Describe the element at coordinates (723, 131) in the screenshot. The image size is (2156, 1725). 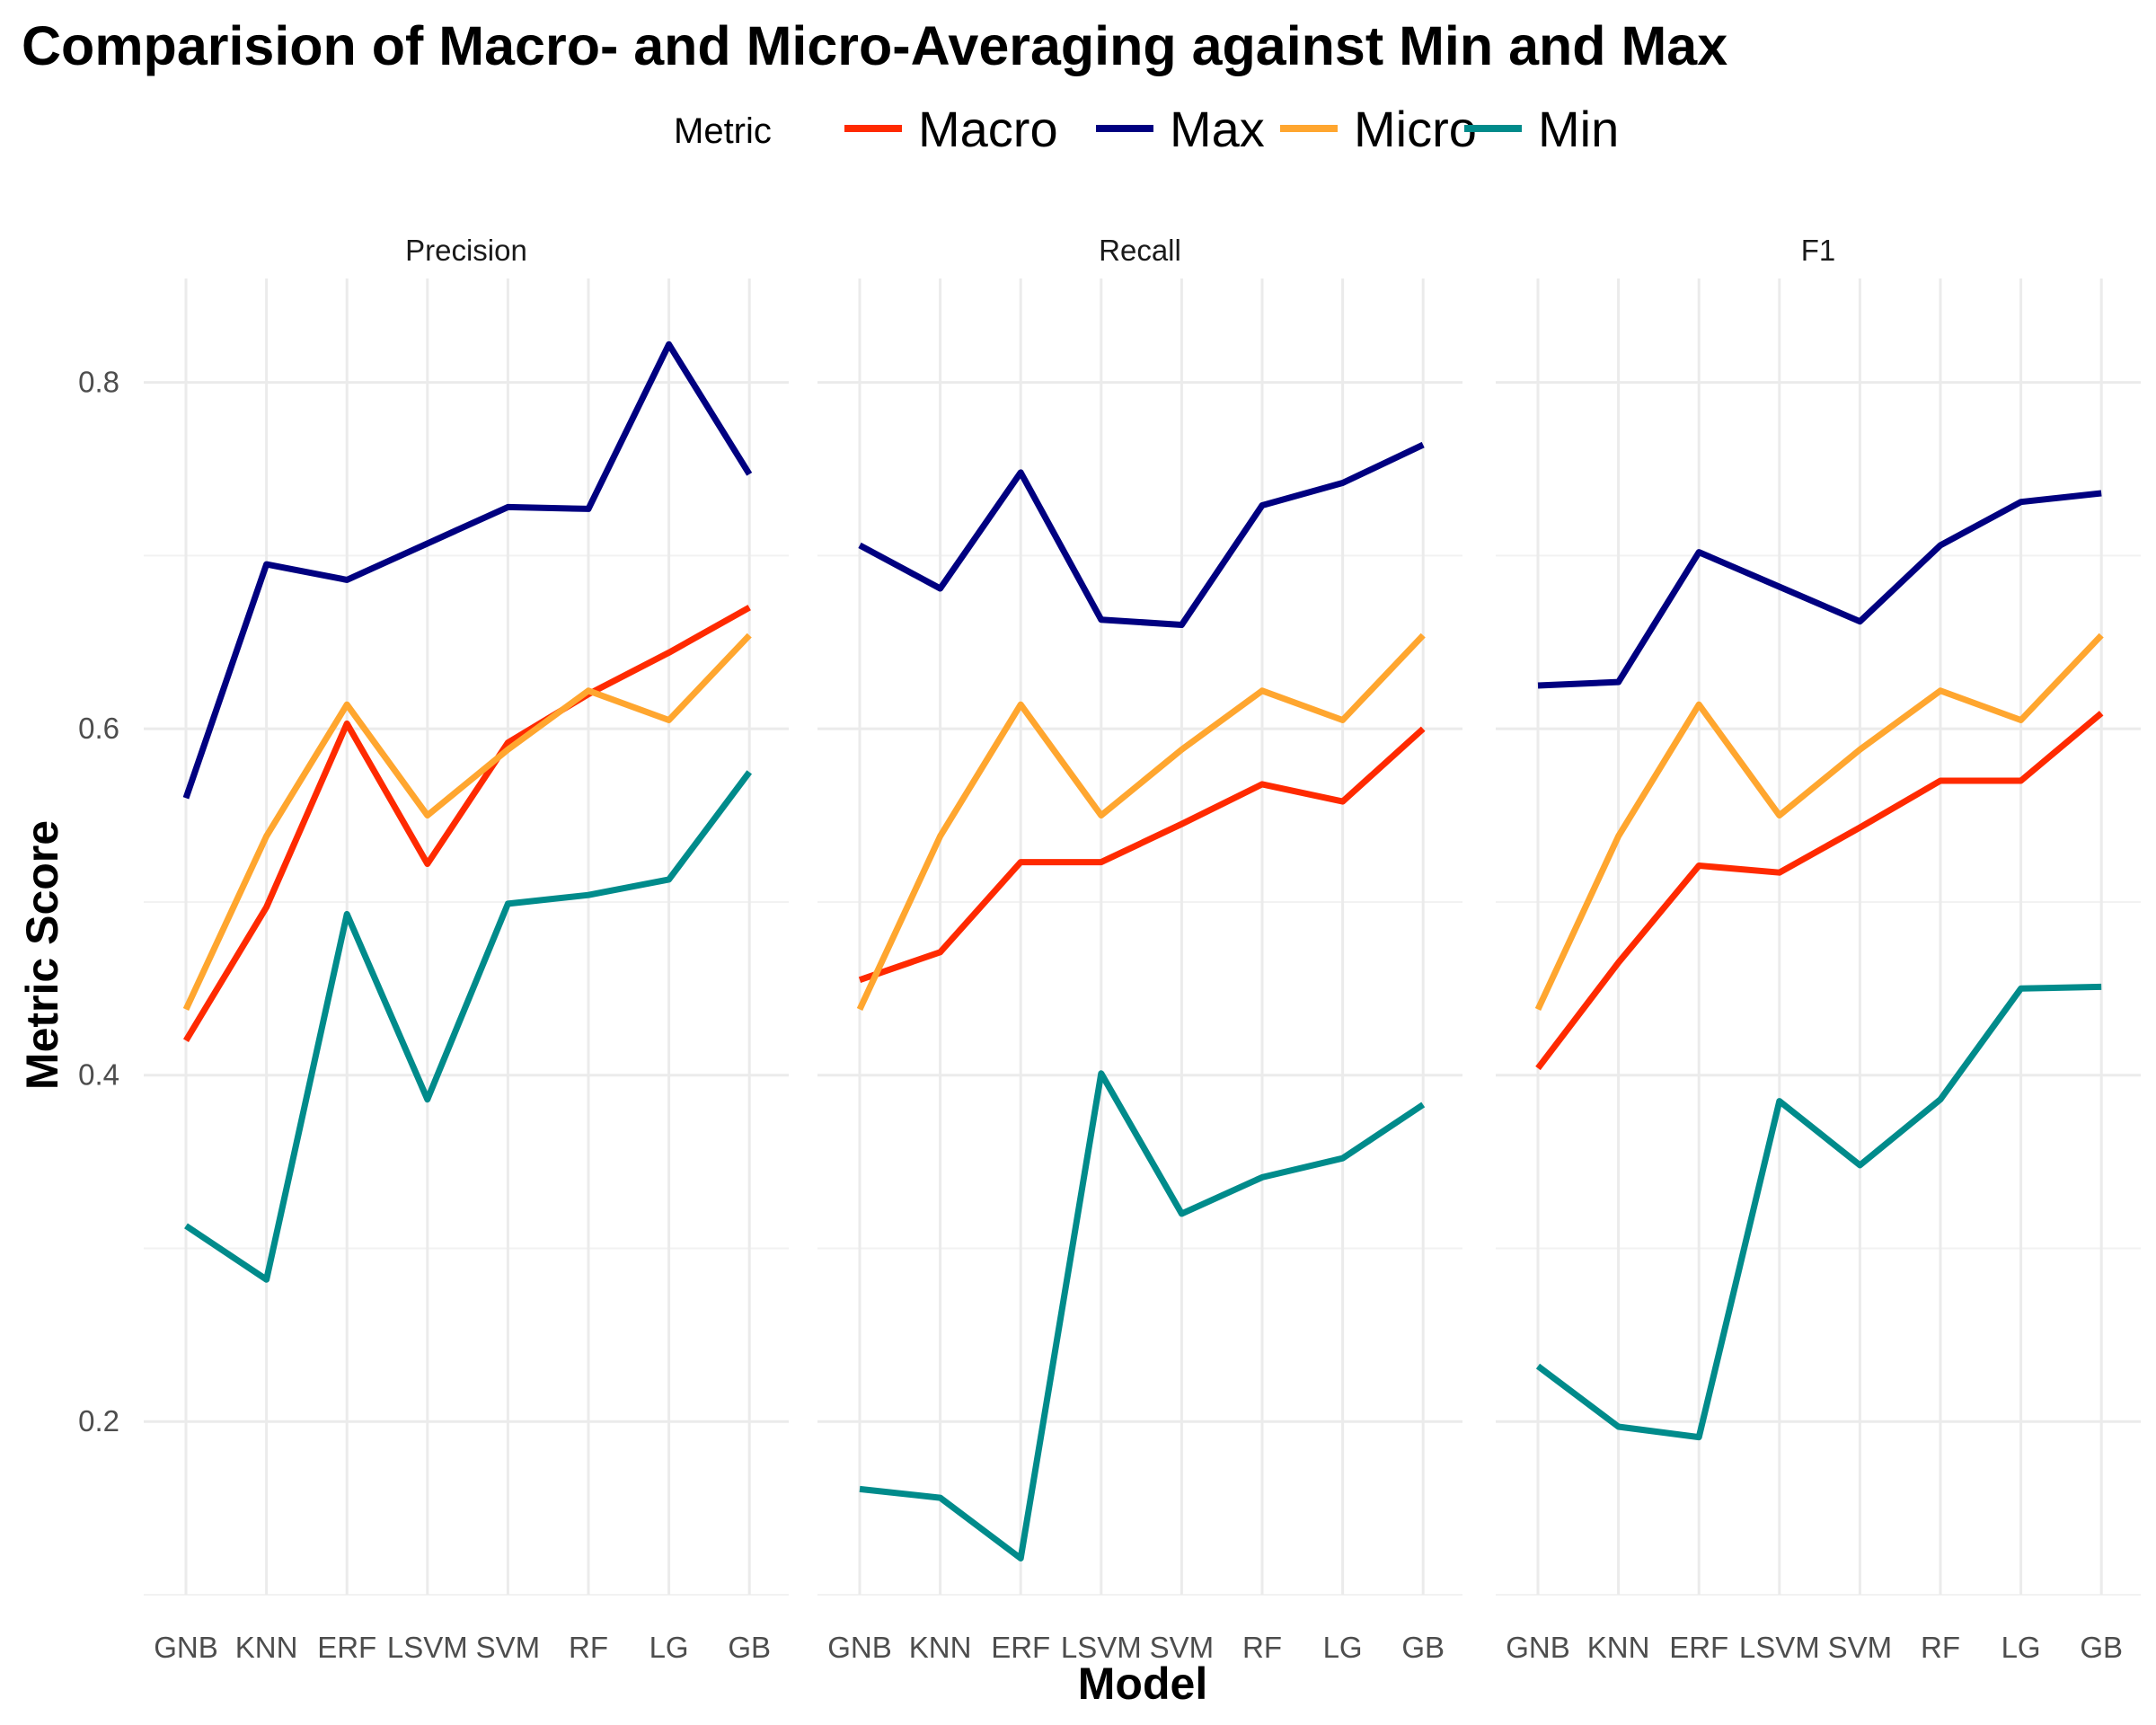
I see `legend-title: Metric` at that location.